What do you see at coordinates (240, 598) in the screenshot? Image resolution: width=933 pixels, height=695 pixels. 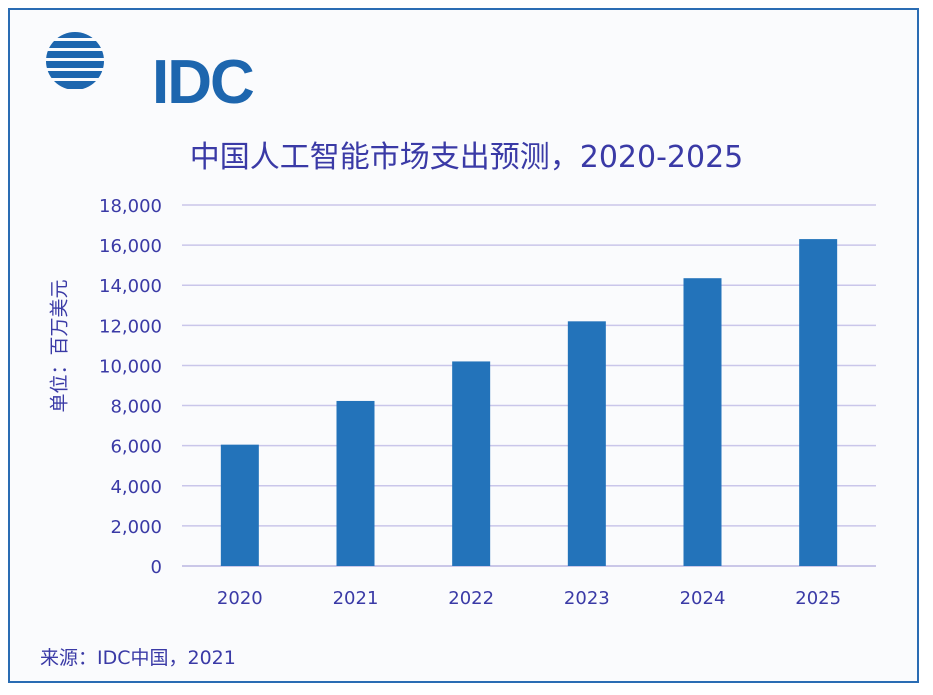 I see `x-tick-label: 2020` at bounding box center [240, 598].